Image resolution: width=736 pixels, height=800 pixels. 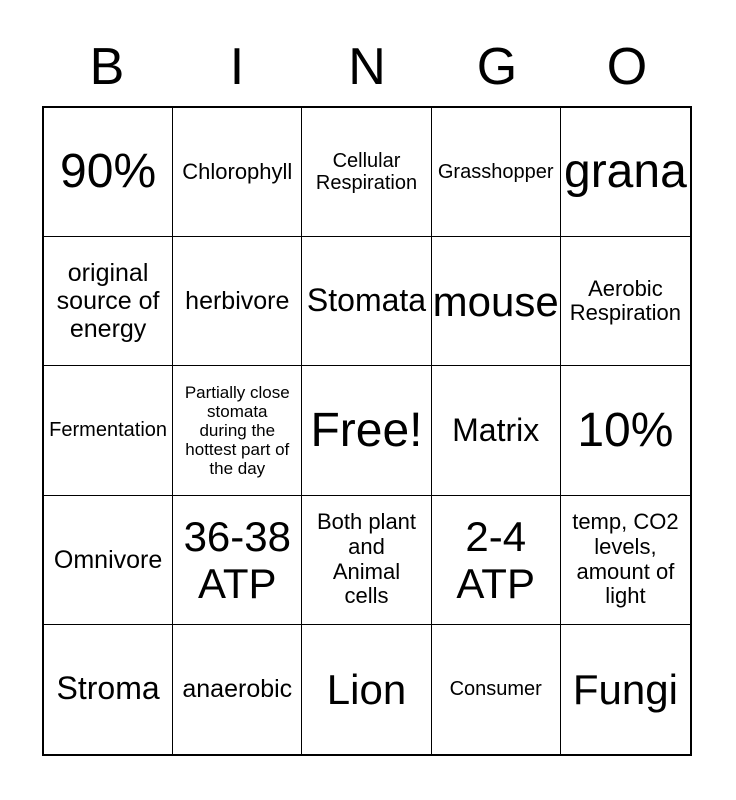 I want to click on bingo-cell: anaerobic, so click(x=238, y=689).